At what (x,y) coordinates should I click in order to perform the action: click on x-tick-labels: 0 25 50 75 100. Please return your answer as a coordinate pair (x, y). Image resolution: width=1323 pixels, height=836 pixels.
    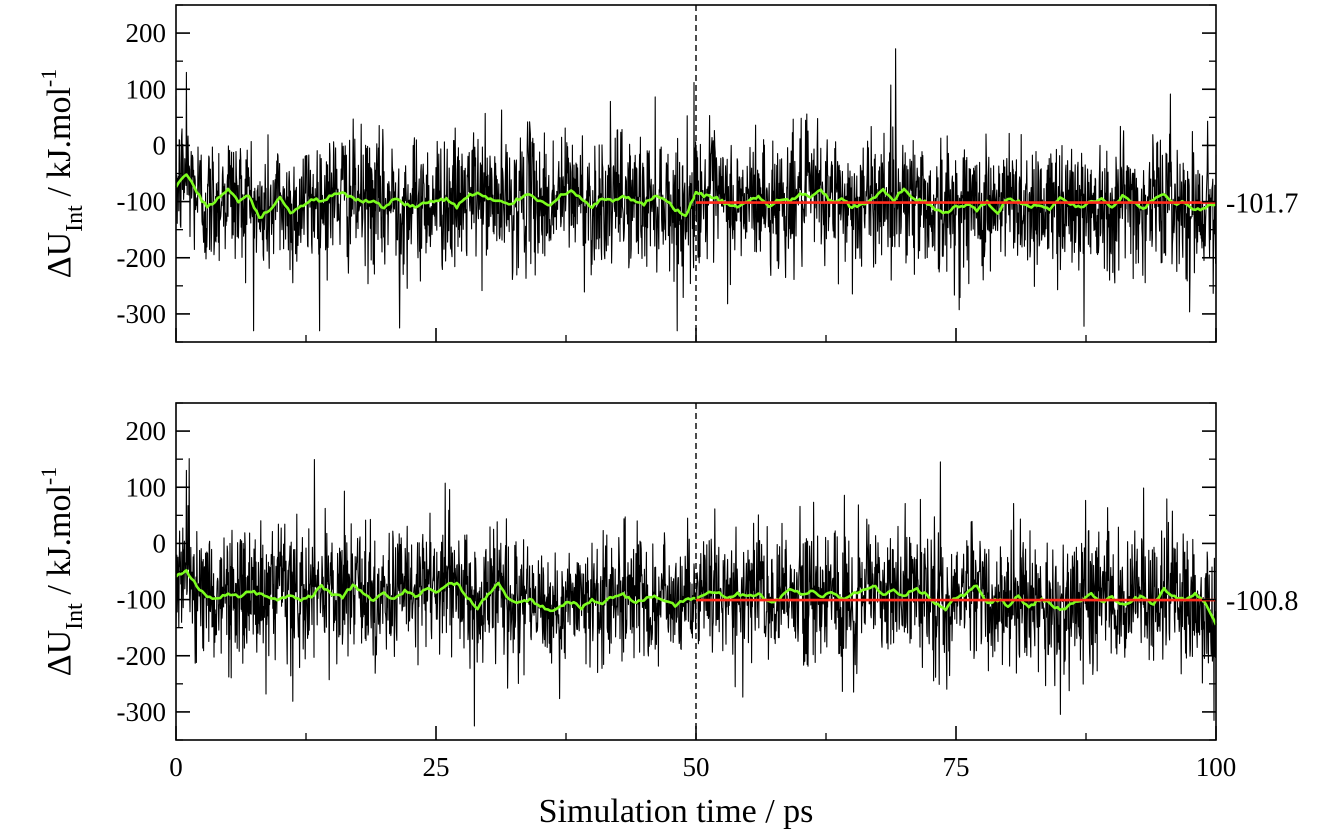
    Looking at the image, I should click on (702, 767).